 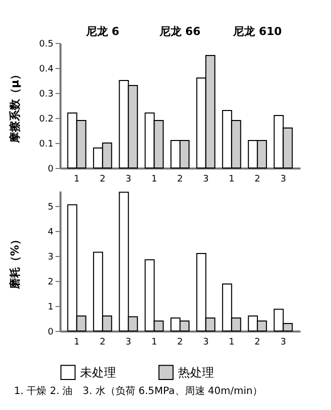 I want to click on legend-label: 未处理, so click(x=98, y=372).